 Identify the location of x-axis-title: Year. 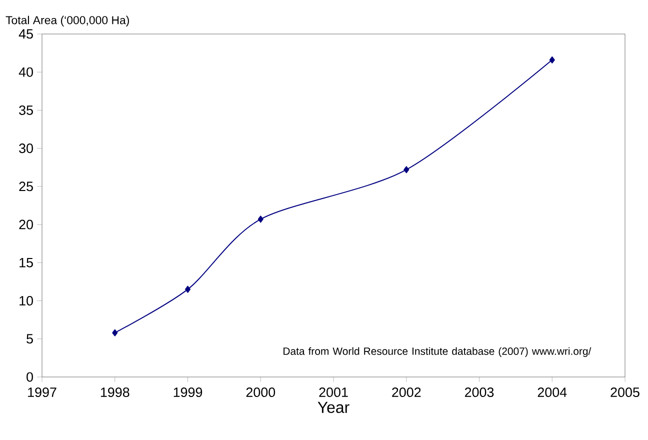
(334, 407).